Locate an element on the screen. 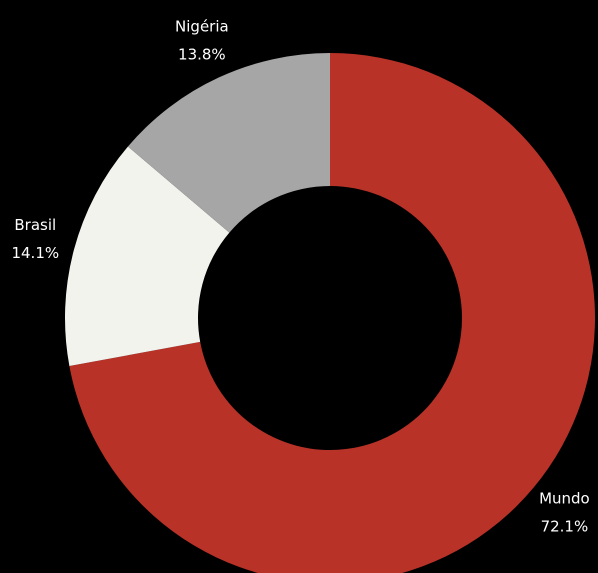 This screenshot has width=598, height=573. slice-label: Nigéria is located at coordinates (202, 27).